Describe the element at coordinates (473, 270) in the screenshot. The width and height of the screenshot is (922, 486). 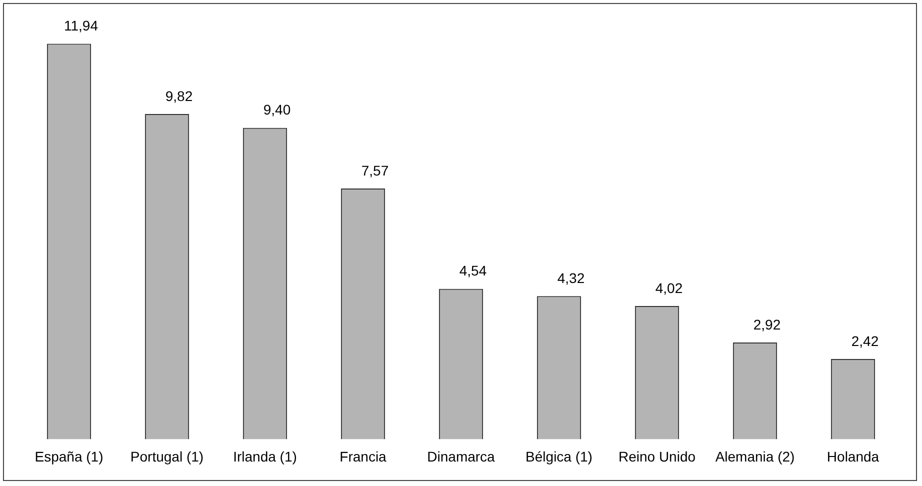
I see `data-label: 4,54` at that location.